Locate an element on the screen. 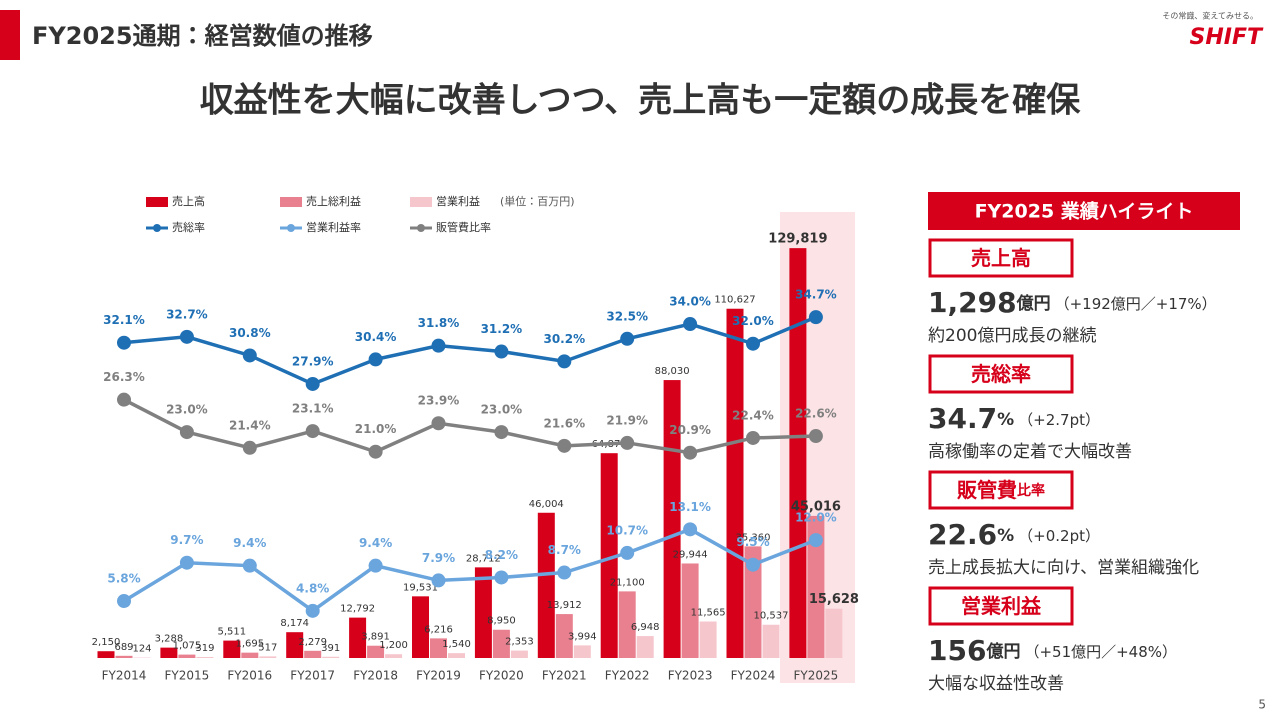 The width and height of the screenshot is (1280, 720). value-label: 21.9% is located at coordinates (627, 420).